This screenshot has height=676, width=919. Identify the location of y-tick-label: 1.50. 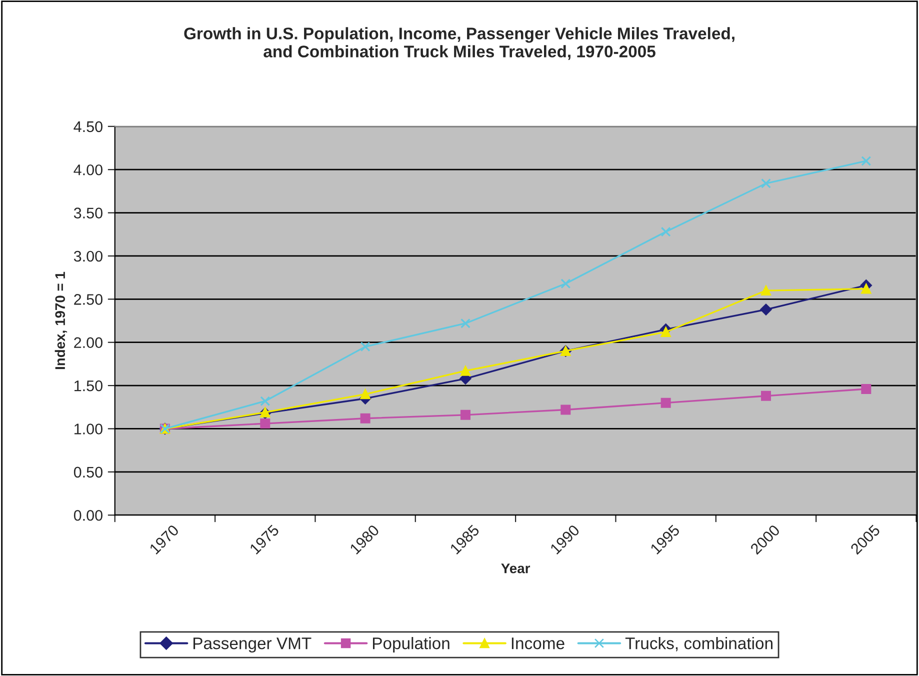
(88, 386).